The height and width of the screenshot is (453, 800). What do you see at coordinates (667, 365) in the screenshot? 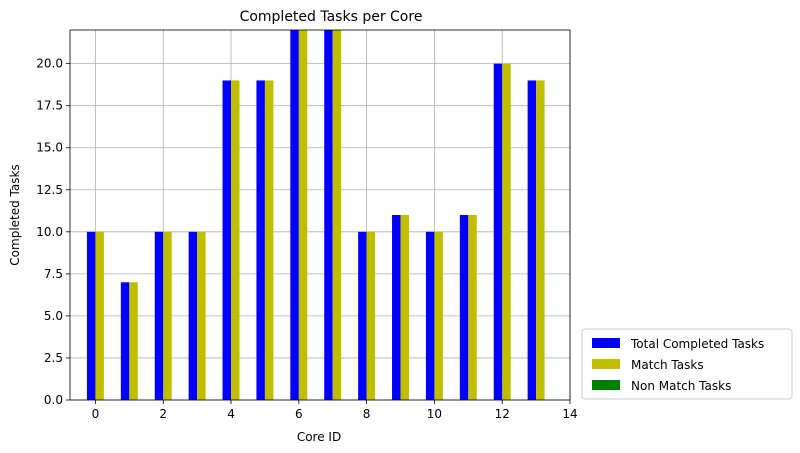
I see `legend-label: Match Tasks` at bounding box center [667, 365].